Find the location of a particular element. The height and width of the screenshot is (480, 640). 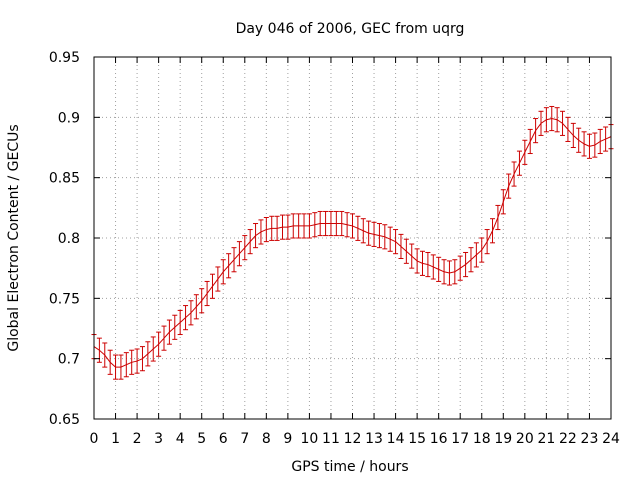

x-tick-label: 3 is located at coordinates (158, 439).